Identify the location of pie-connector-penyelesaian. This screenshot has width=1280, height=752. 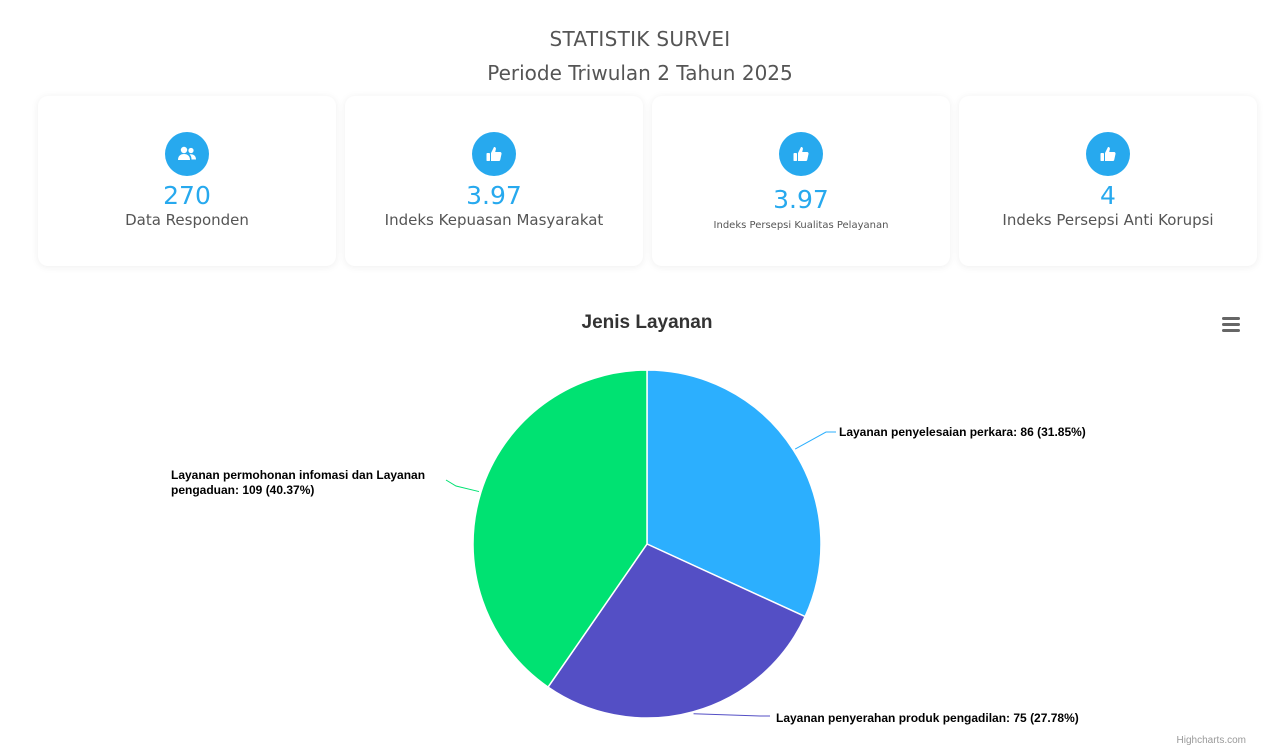
(815, 440).